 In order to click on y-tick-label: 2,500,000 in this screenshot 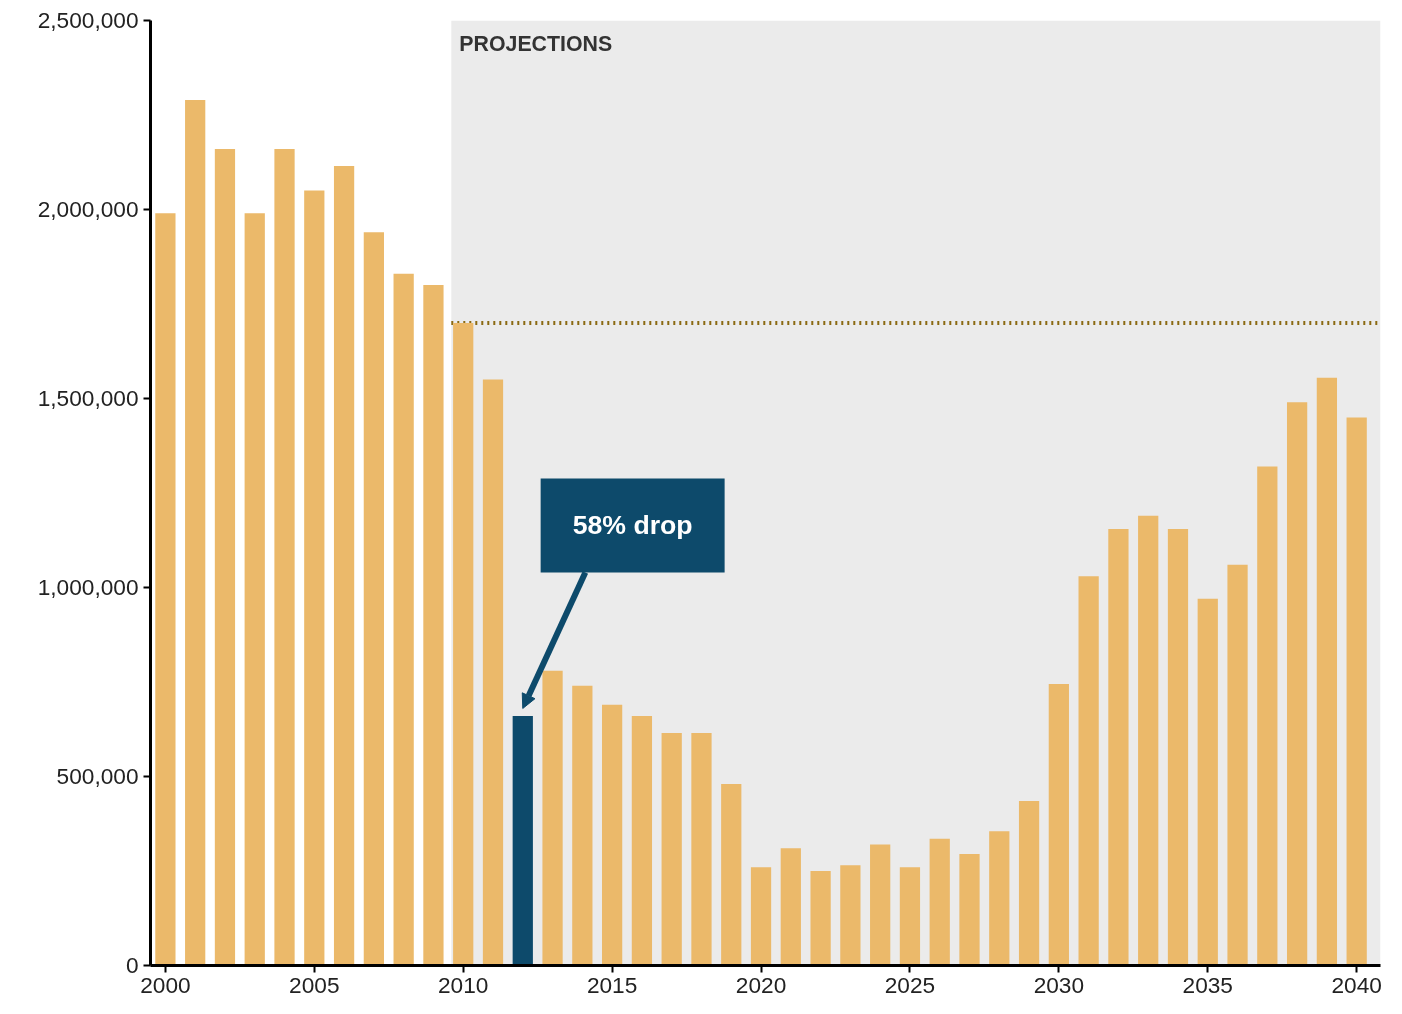, I will do `click(88, 20)`.